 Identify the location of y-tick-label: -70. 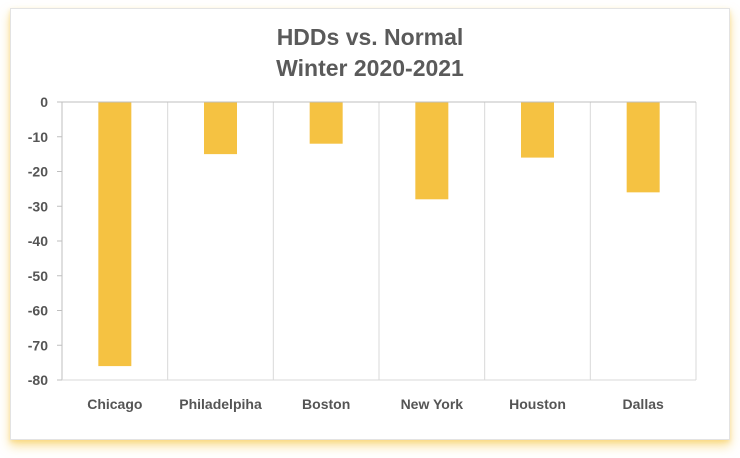
(38, 345).